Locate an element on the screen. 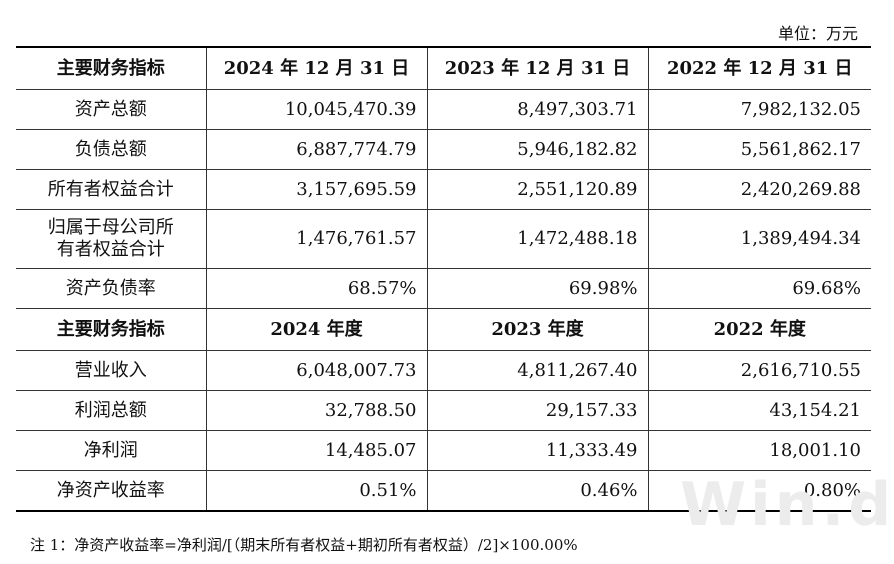 The image size is (894, 564). header-col: 2022 年度 is located at coordinates (759, 329).